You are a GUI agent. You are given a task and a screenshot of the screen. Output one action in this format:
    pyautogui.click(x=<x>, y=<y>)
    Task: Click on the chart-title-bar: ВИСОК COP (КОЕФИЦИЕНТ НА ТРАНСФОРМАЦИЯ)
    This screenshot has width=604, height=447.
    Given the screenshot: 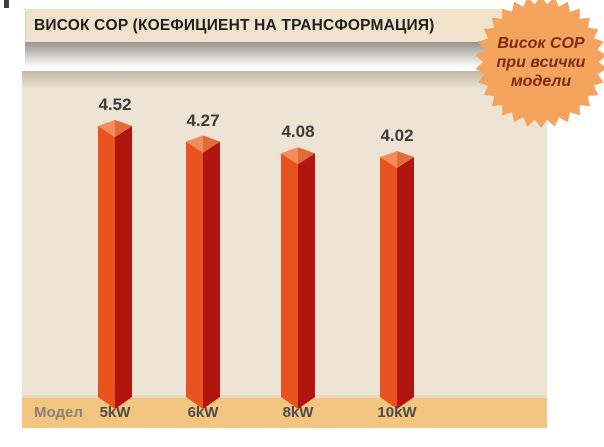 What is the action you would take?
    pyautogui.click(x=264, y=25)
    